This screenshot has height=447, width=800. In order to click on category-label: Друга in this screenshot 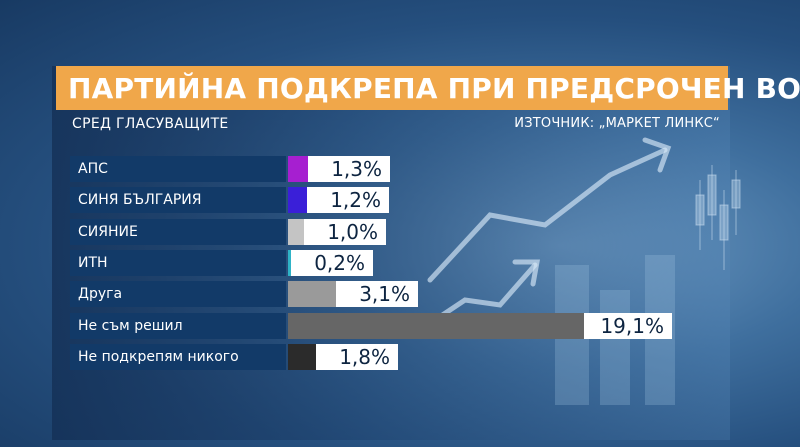, I will do `click(178, 294)`.